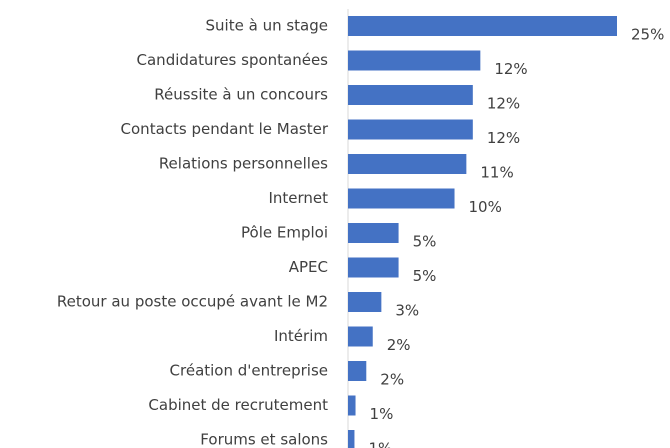  What do you see at coordinates (407, 311) in the screenshot?
I see `data-label: 3%` at bounding box center [407, 311].